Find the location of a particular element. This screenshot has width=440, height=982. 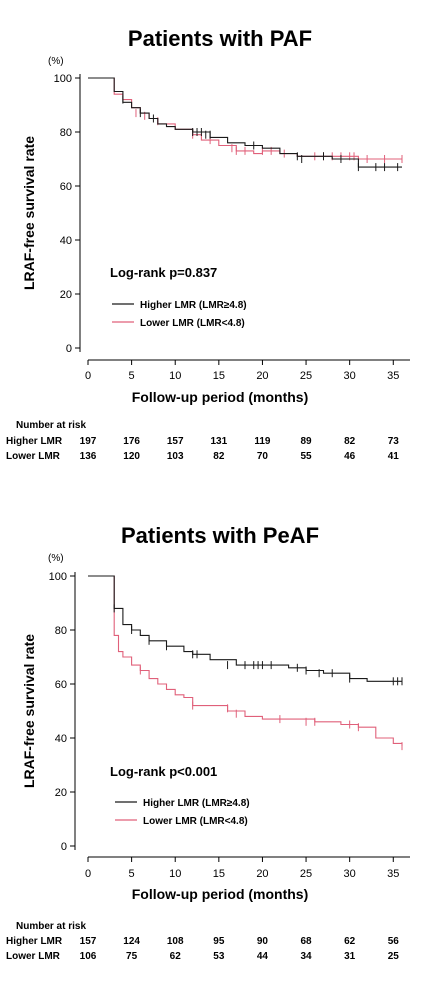

risk-table-value: 25 is located at coordinates (394, 956).